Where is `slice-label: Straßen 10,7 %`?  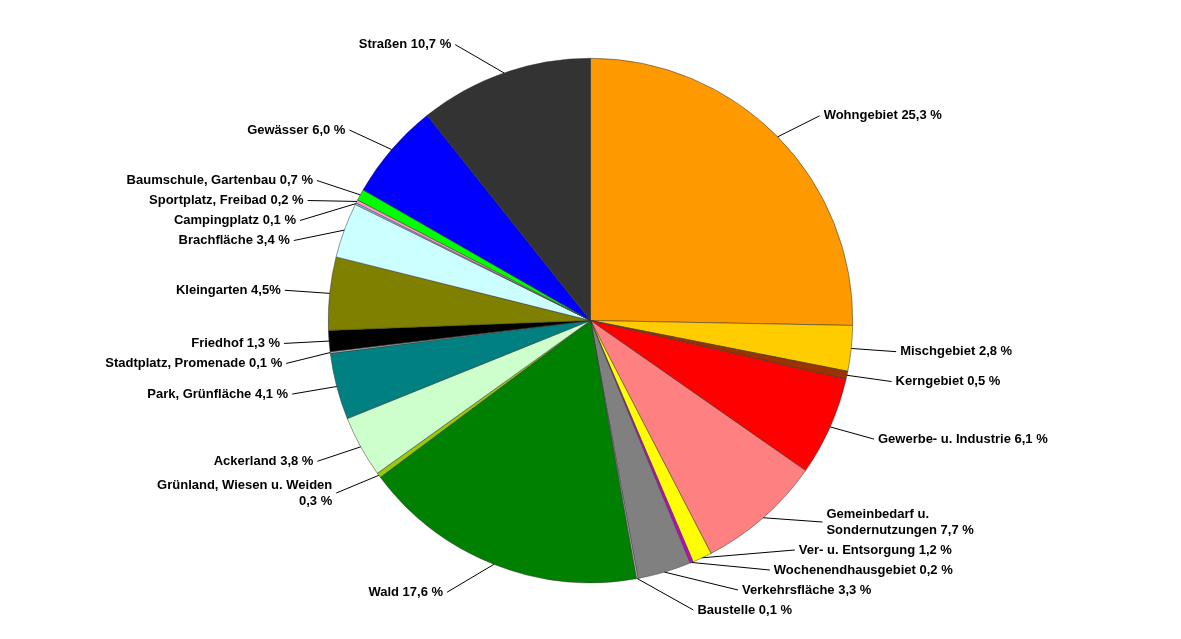 slice-label: Straßen 10,7 % is located at coordinates (405, 44).